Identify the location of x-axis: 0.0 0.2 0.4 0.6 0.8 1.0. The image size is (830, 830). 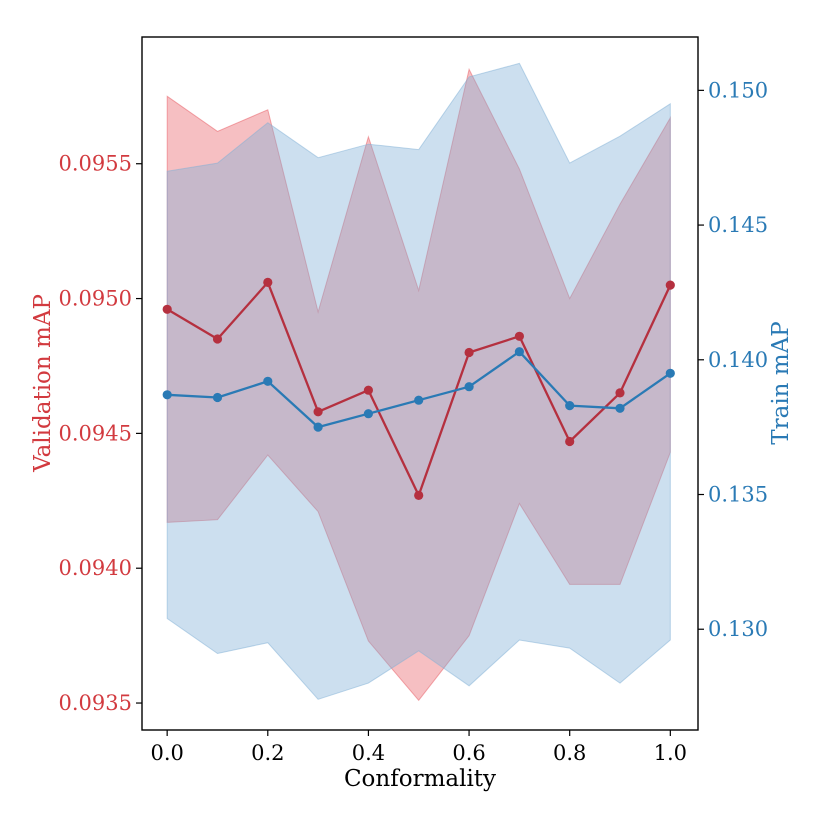
(418, 747).